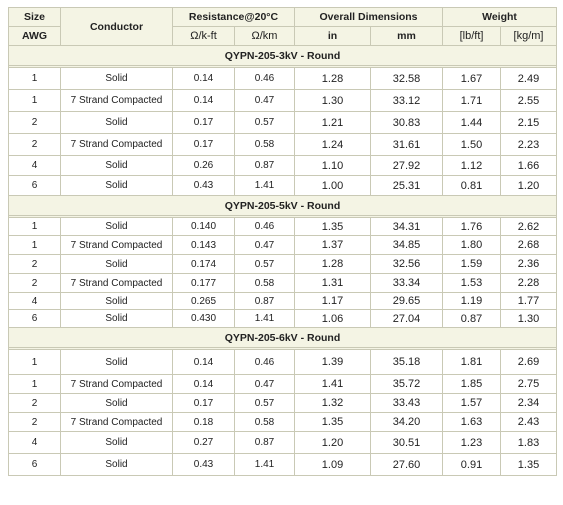 The width and height of the screenshot is (563, 505). Describe the element at coordinates (529, 301) in the screenshot. I see `cell-kg-m: 1.77` at that location.